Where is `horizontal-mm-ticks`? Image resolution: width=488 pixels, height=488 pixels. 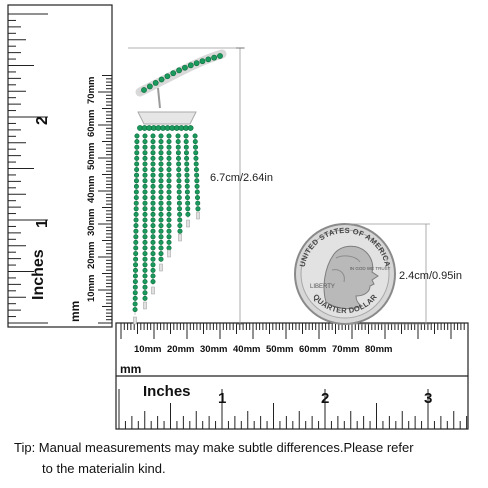 horizontal-mm-ticks is located at coordinates (292, 331).